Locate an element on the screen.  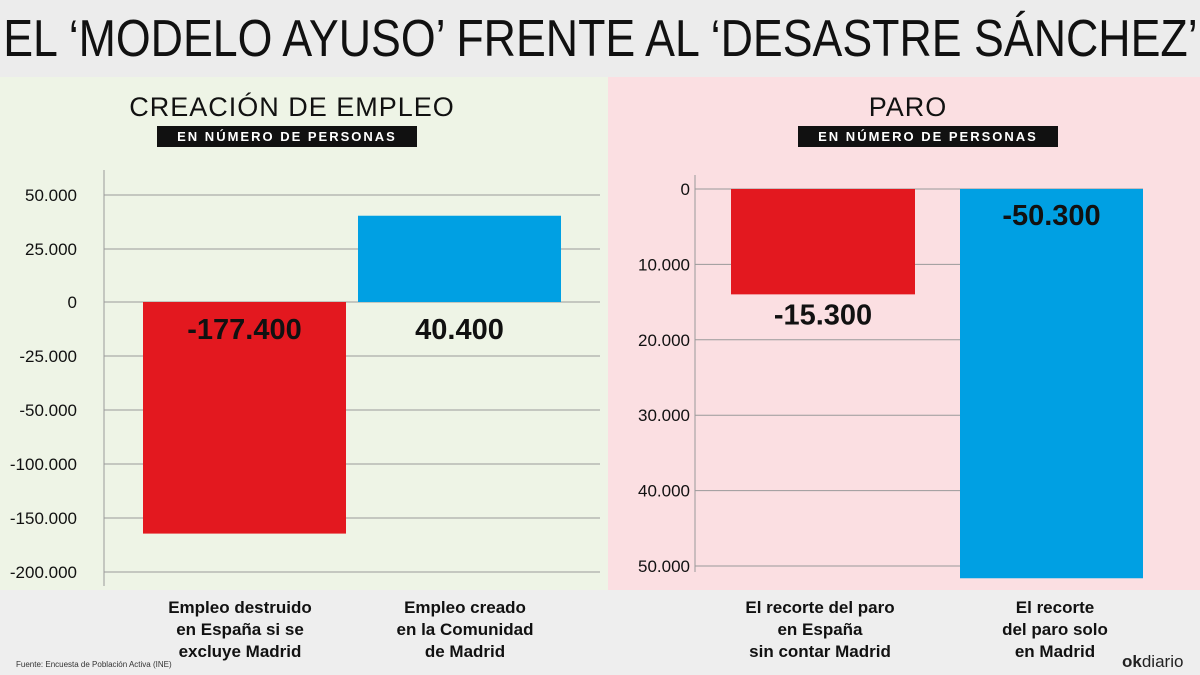
y-tick-label: -100.000 is located at coordinates (43, 464).